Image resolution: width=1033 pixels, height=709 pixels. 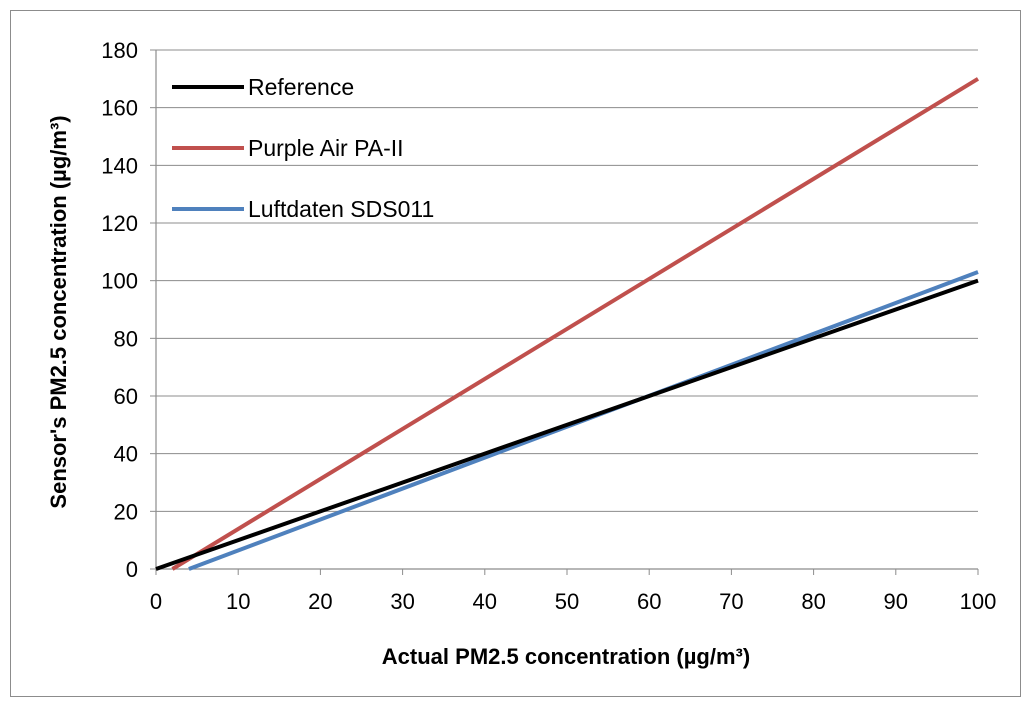 What do you see at coordinates (119, 223) in the screenshot?
I see `y-tick-label: 120` at bounding box center [119, 223].